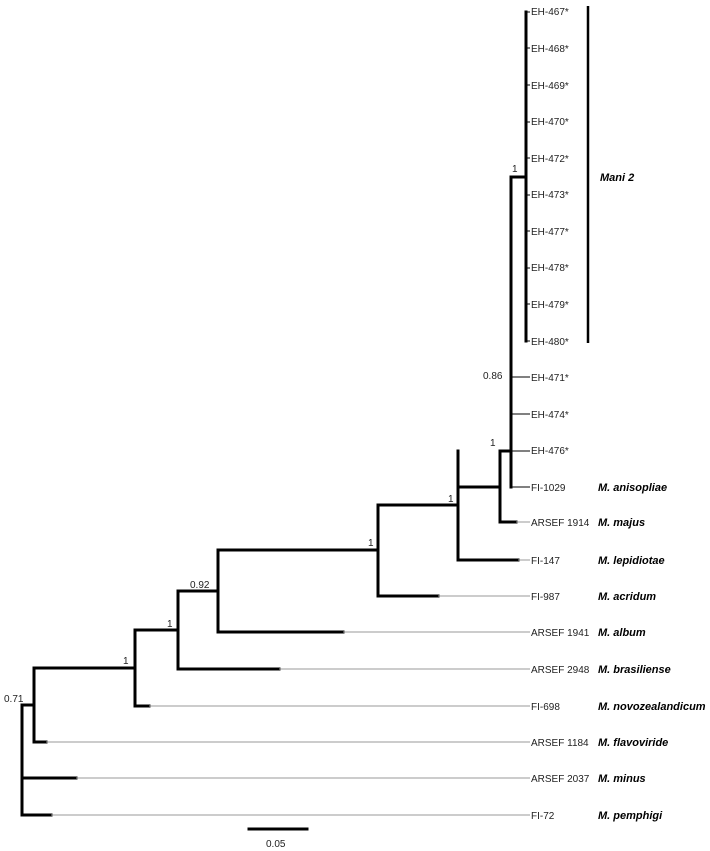  I want to click on leaf-label-eh473: EH-473*, so click(550, 195).